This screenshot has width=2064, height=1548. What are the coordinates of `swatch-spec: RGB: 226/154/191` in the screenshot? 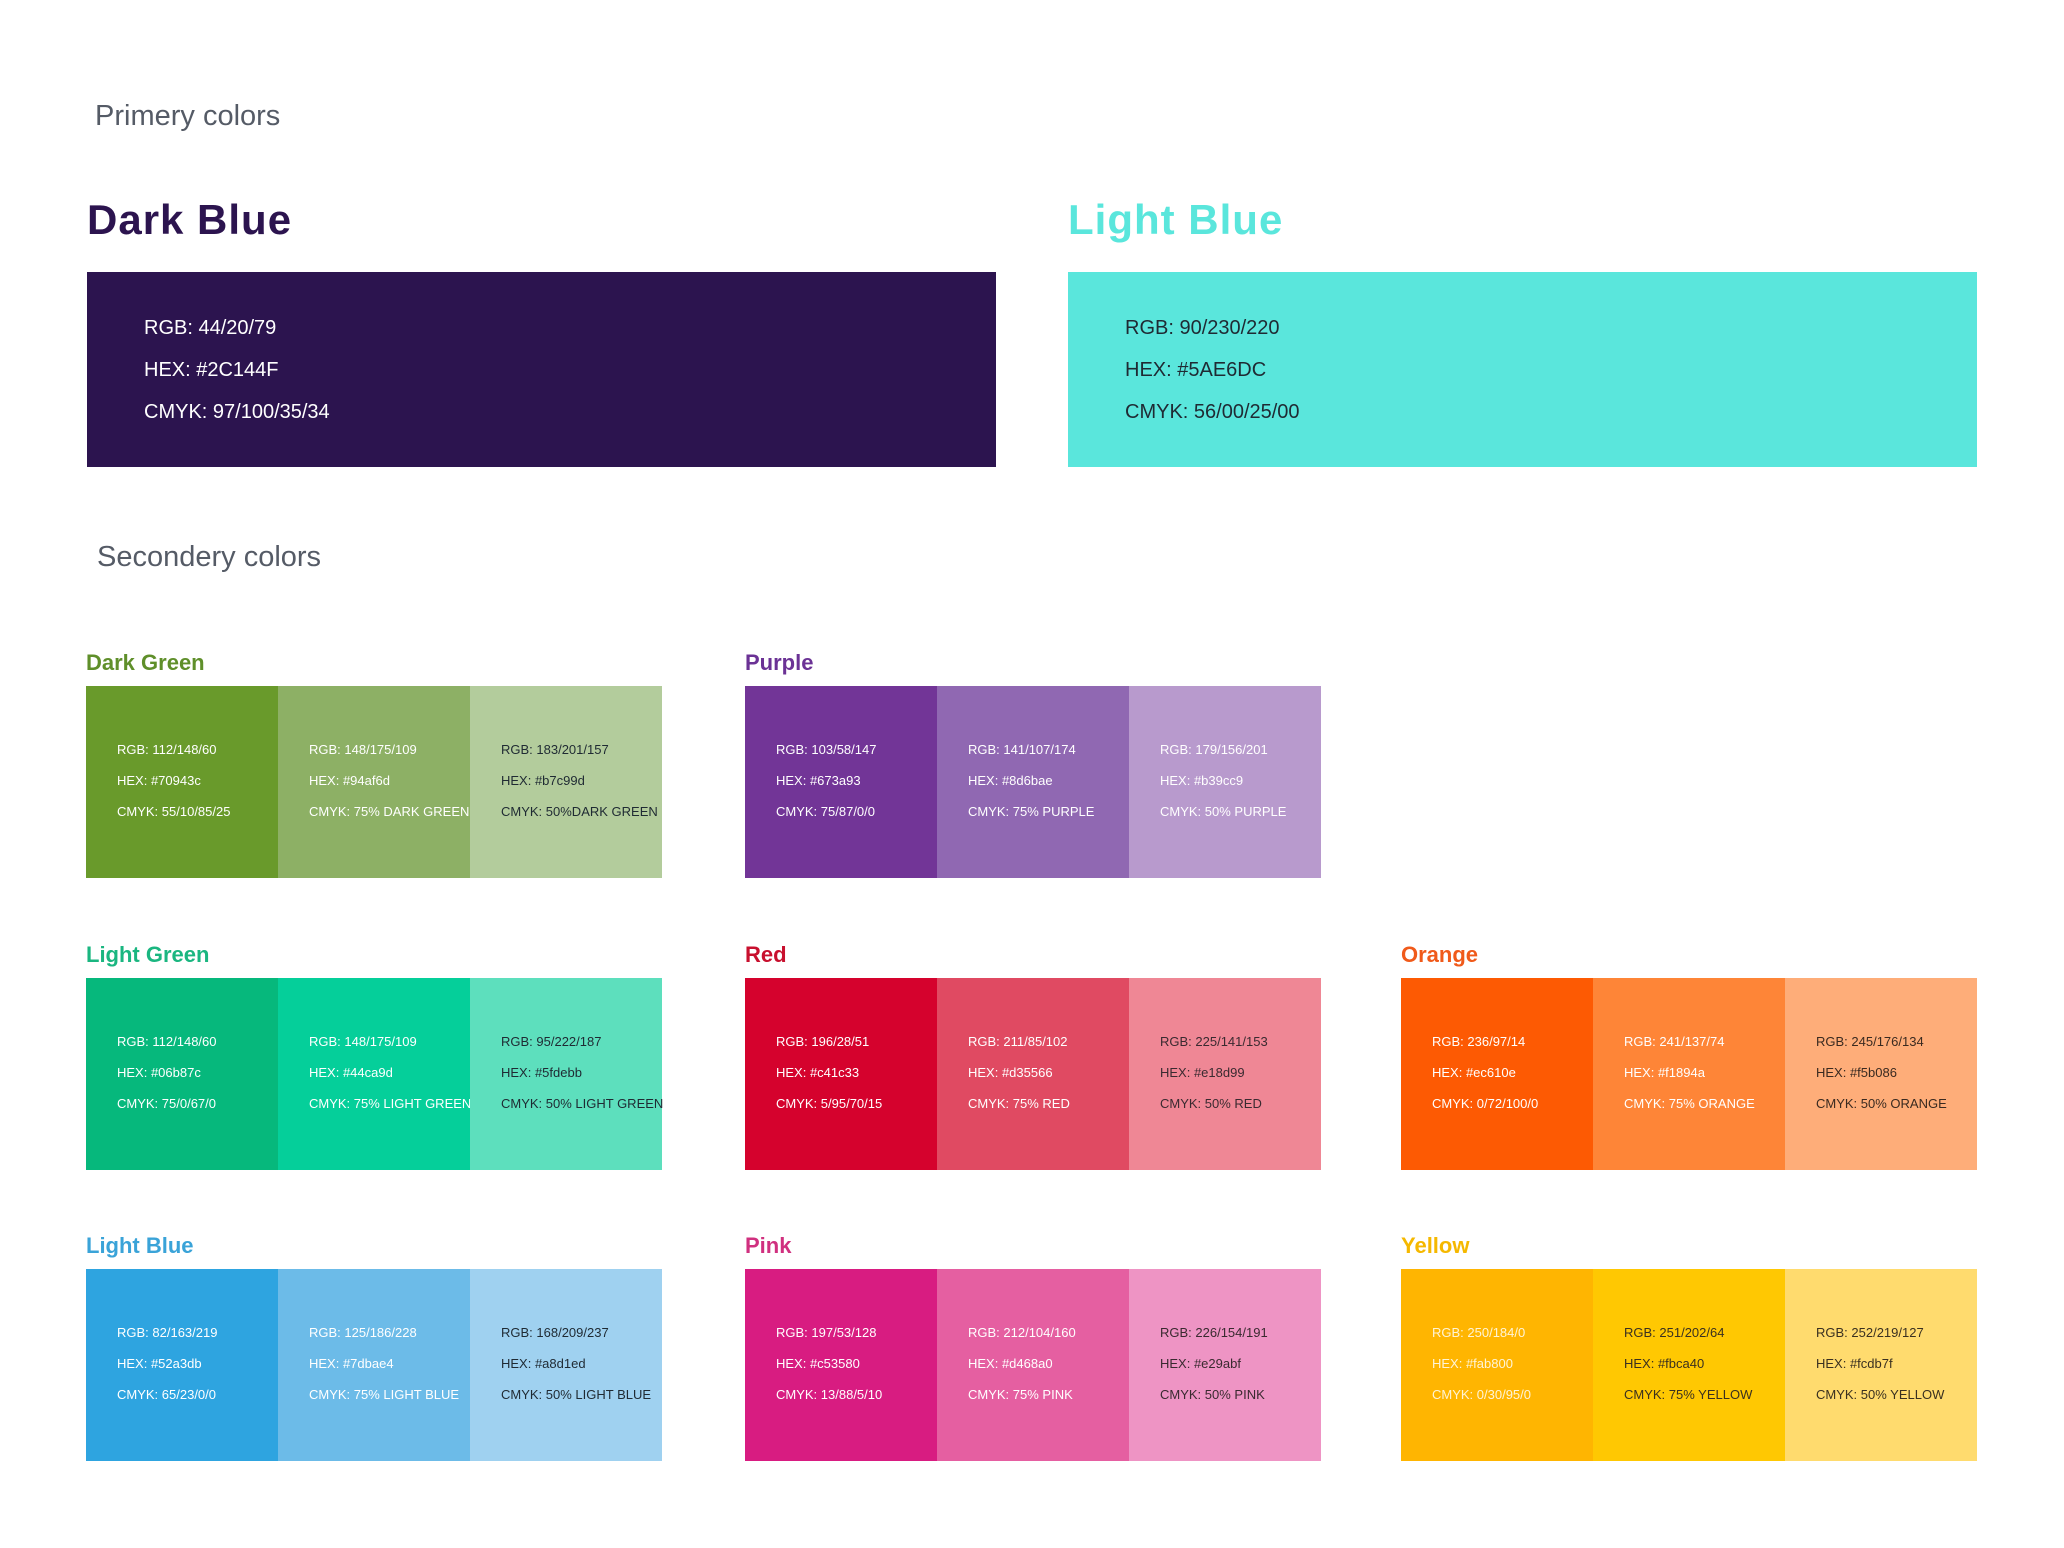 It's located at (1214, 1332).